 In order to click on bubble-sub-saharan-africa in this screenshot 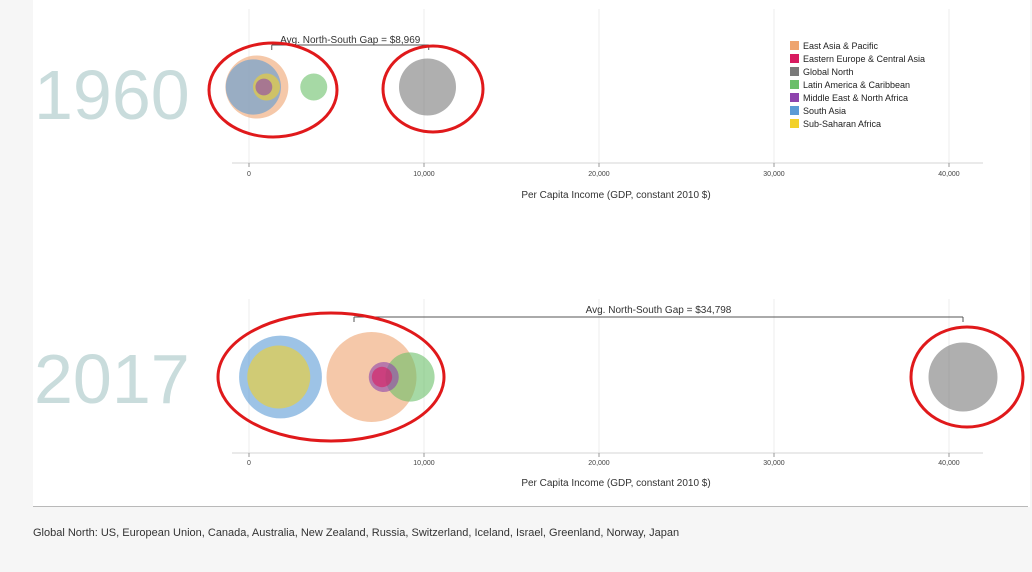, I will do `click(279, 377)`.